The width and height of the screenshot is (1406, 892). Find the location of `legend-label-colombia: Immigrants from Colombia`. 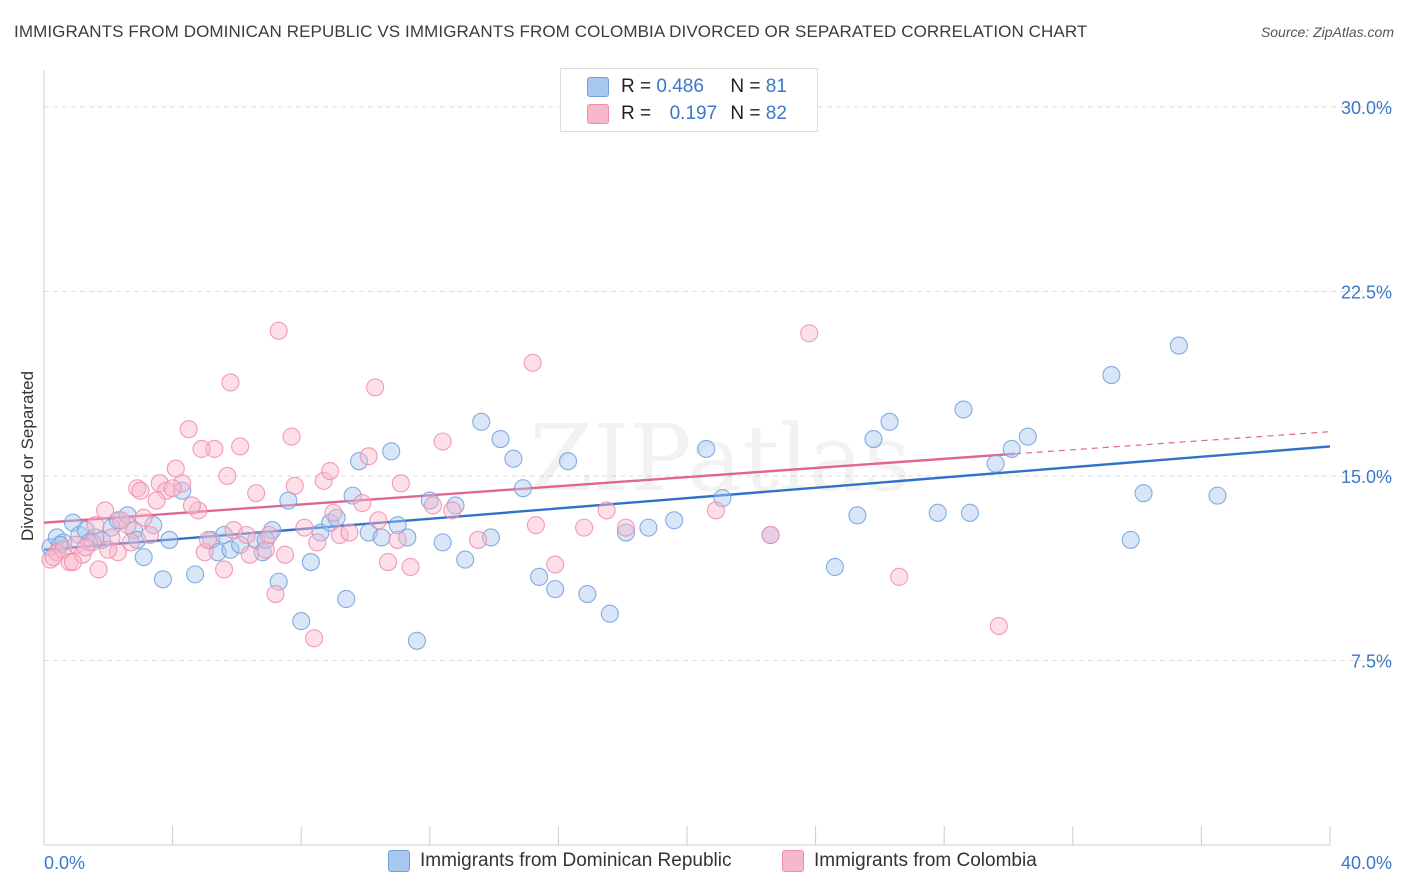

legend-label-colombia: Immigrants from Colombia is located at coordinates (925, 860).